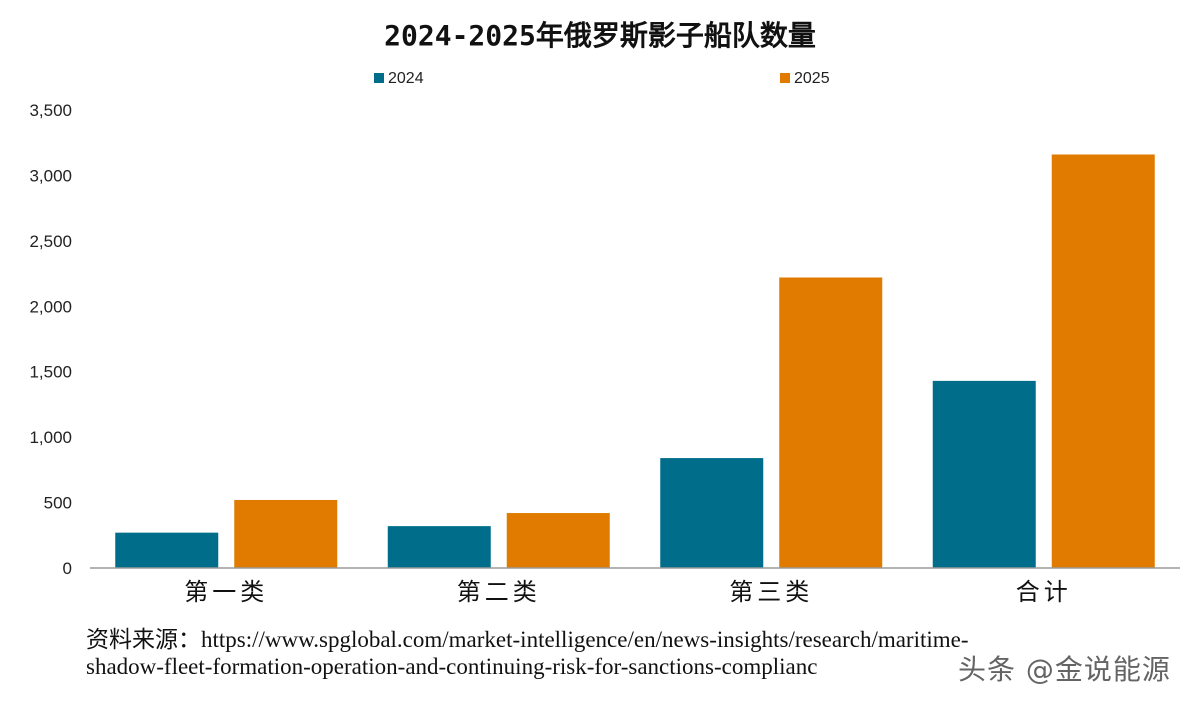  Describe the element at coordinates (67, 568) in the screenshot. I see `y-tick-label: 0` at that location.